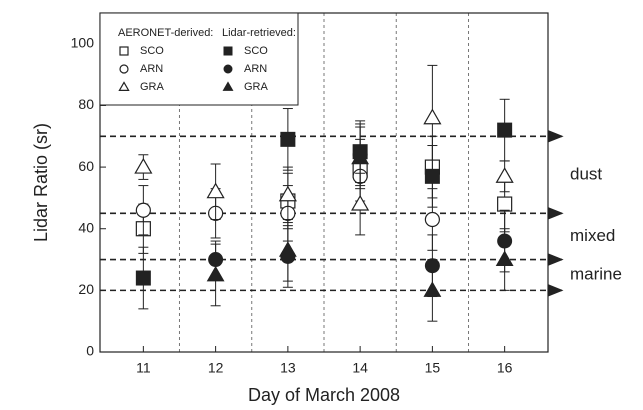 The image size is (643, 410). What do you see at coordinates (165, 33) in the screenshot?
I see `legend-title: AERONET-derived:` at bounding box center [165, 33].